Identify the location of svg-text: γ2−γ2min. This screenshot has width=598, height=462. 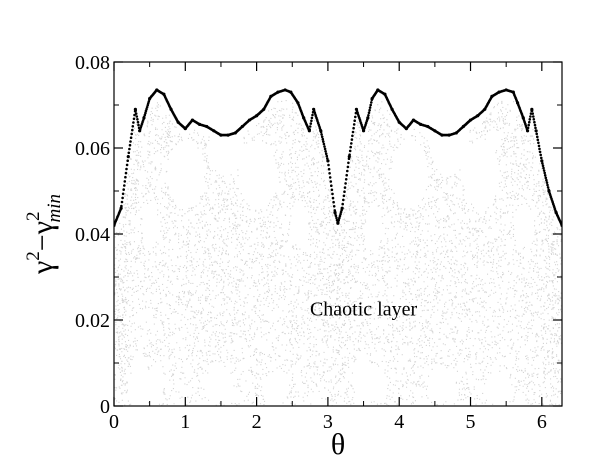
(44, 234).